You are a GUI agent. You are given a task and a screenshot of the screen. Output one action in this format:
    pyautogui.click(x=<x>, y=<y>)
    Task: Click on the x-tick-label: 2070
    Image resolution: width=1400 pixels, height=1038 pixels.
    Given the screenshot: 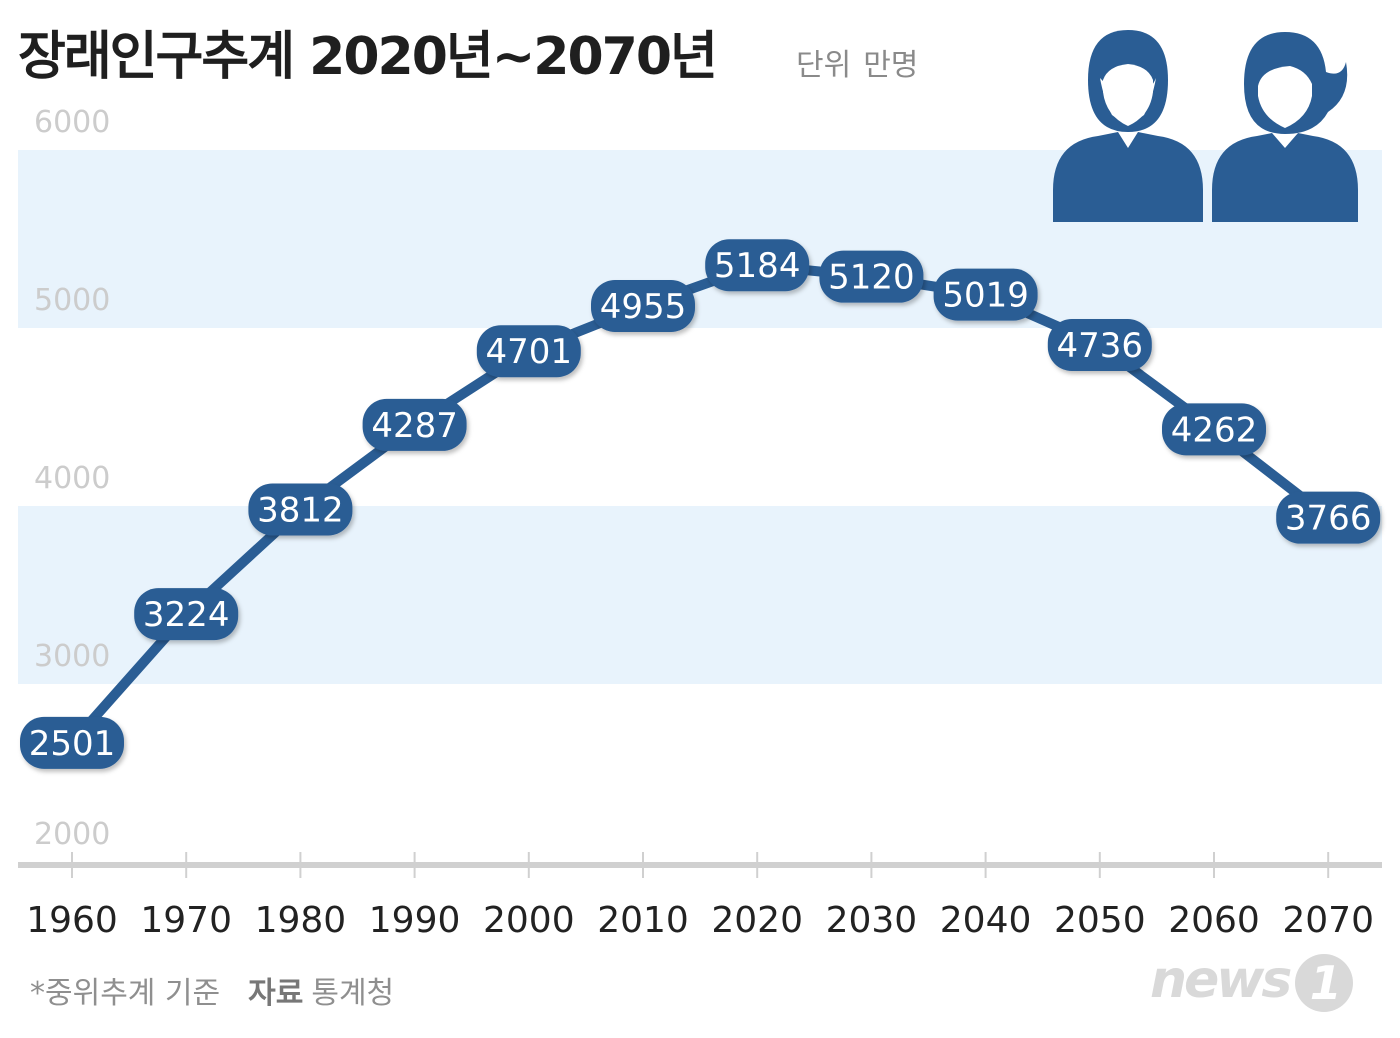 What is the action you would take?
    pyautogui.click(x=1328, y=920)
    